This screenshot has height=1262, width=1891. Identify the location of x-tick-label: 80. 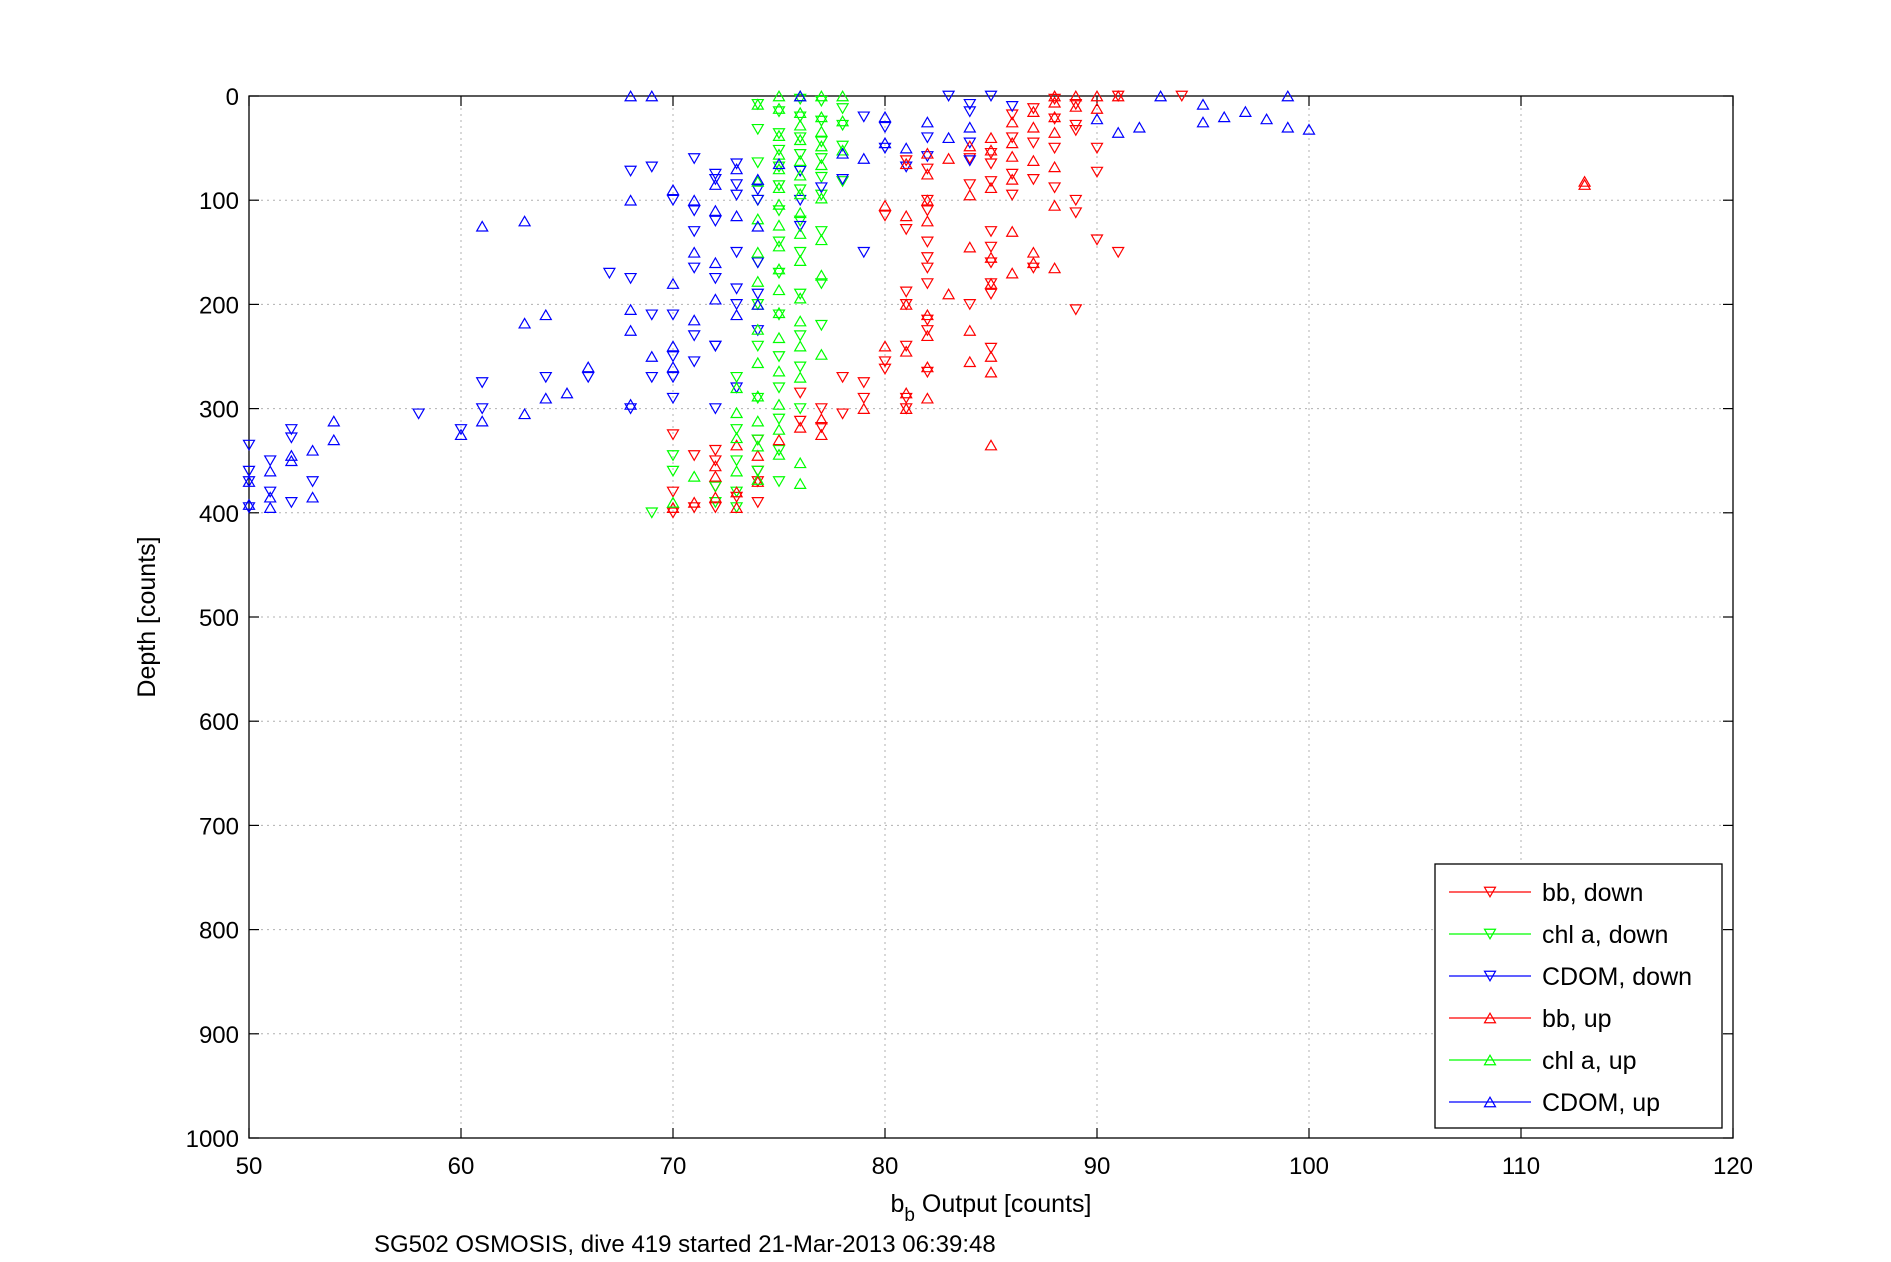
(885, 1166).